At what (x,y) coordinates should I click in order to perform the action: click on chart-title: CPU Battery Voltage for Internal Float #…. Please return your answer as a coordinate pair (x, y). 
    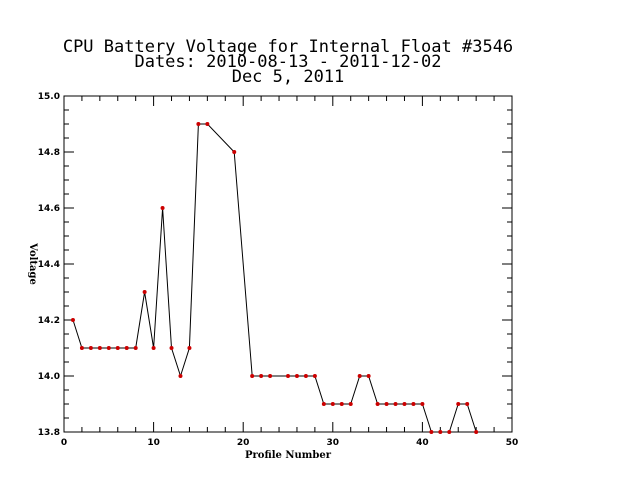
    Looking at the image, I should click on (288, 62).